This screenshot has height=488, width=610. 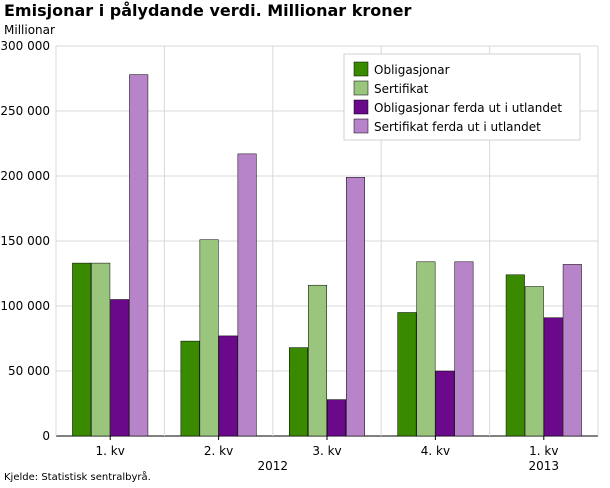 What do you see at coordinates (412, 70) in the screenshot?
I see `legend-label: Obligasjonar` at bounding box center [412, 70].